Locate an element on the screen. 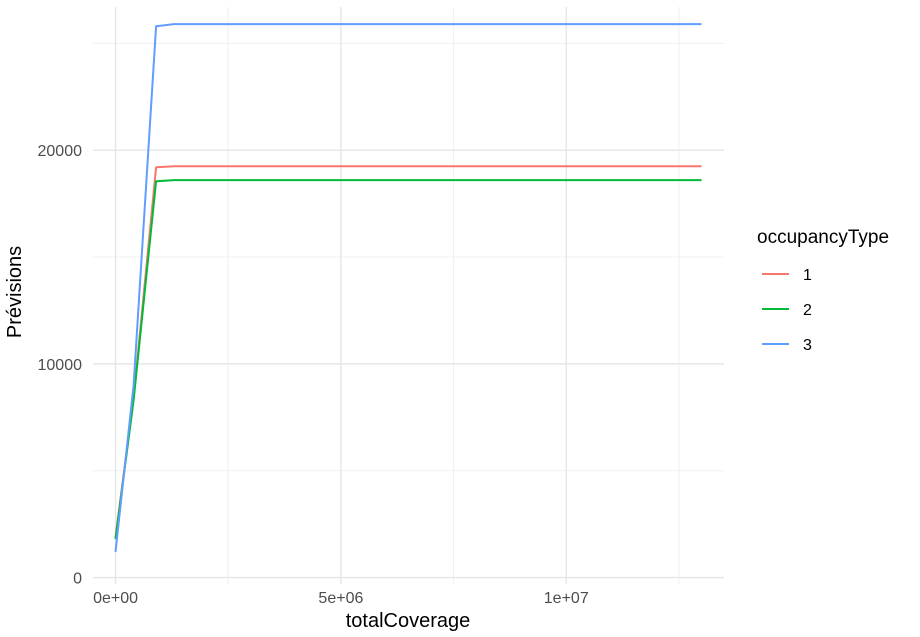 This screenshot has height=637, width=920. x-tick-label: 5e+06 is located at coordinates (340, 598).